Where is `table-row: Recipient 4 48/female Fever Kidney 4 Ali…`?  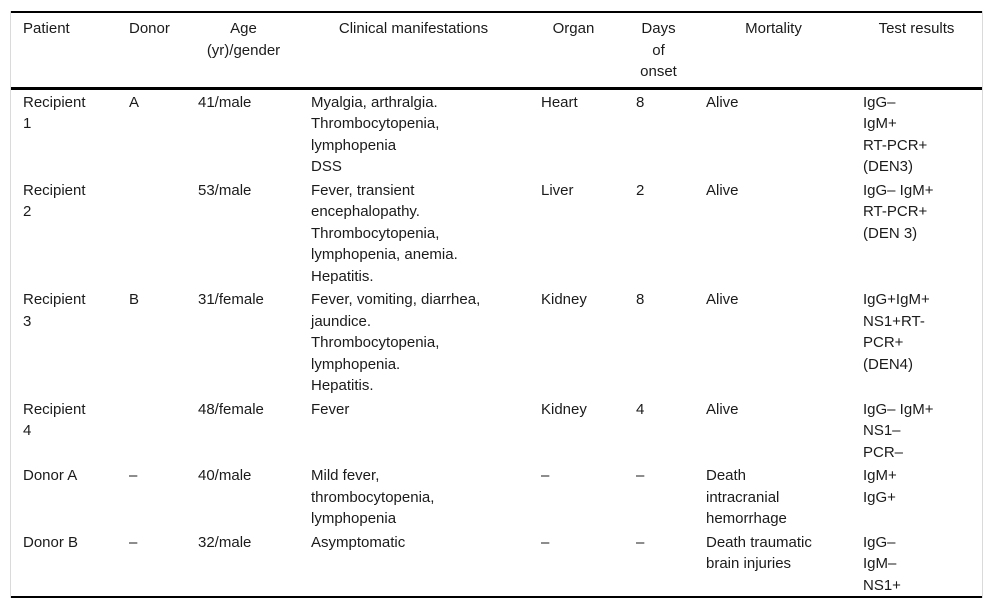 table-row: Recipient 4 48/female Fever Kidney 4 Ali… is located at coordinates (496, 430).